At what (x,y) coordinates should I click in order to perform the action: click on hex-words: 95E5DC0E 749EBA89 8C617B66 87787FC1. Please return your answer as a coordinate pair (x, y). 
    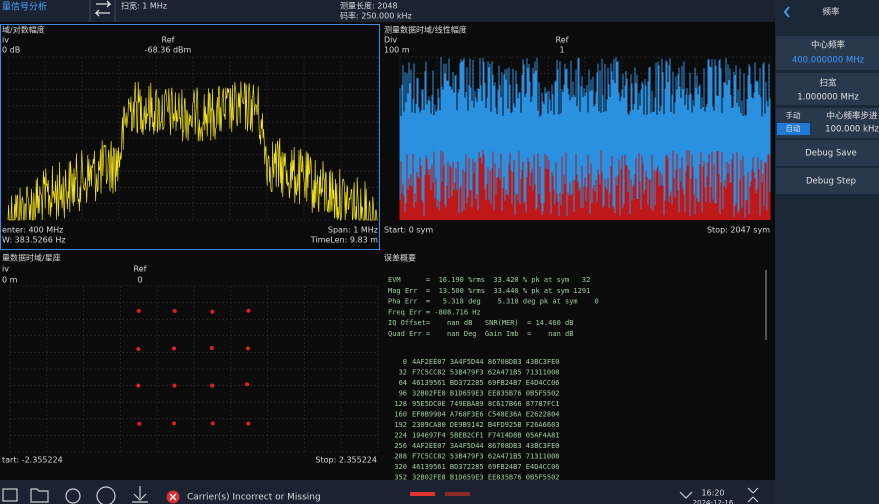
    Looking at the image, I should click on (486, 404).